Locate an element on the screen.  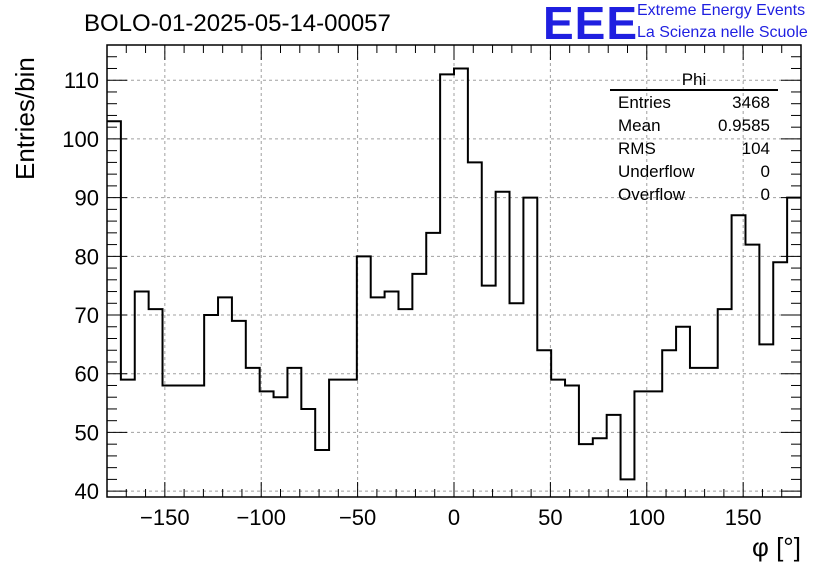
stats-row-mean: Mean 0.9585 is located at coordinates (694, 125).